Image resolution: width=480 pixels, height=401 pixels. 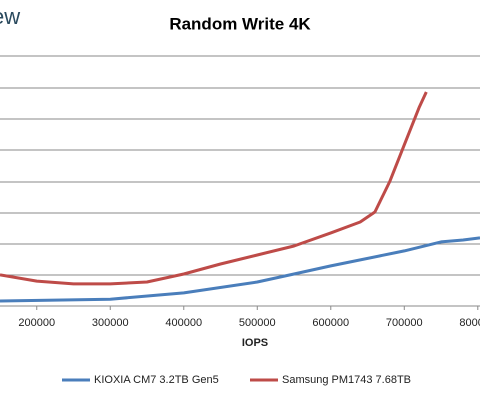 I want to click on x-tick-label: 200000, so click(x=36, y=323).